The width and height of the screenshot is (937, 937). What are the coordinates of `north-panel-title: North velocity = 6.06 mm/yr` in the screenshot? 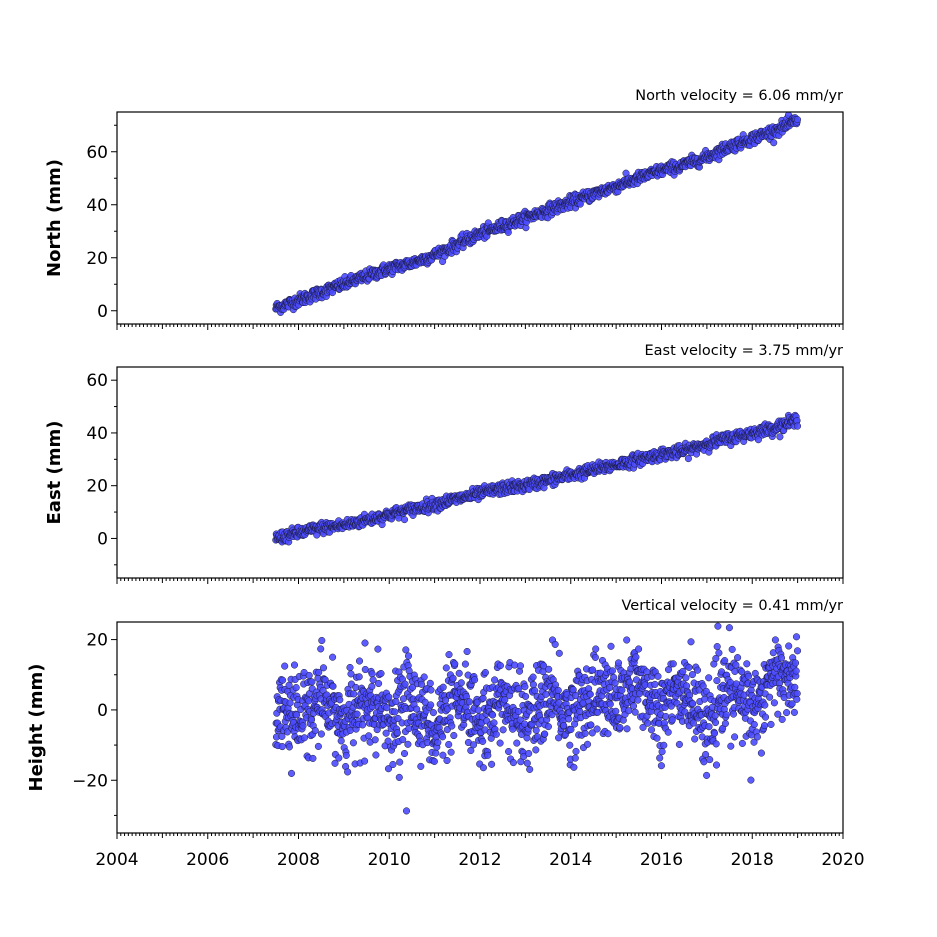 It's located at (739, 96).